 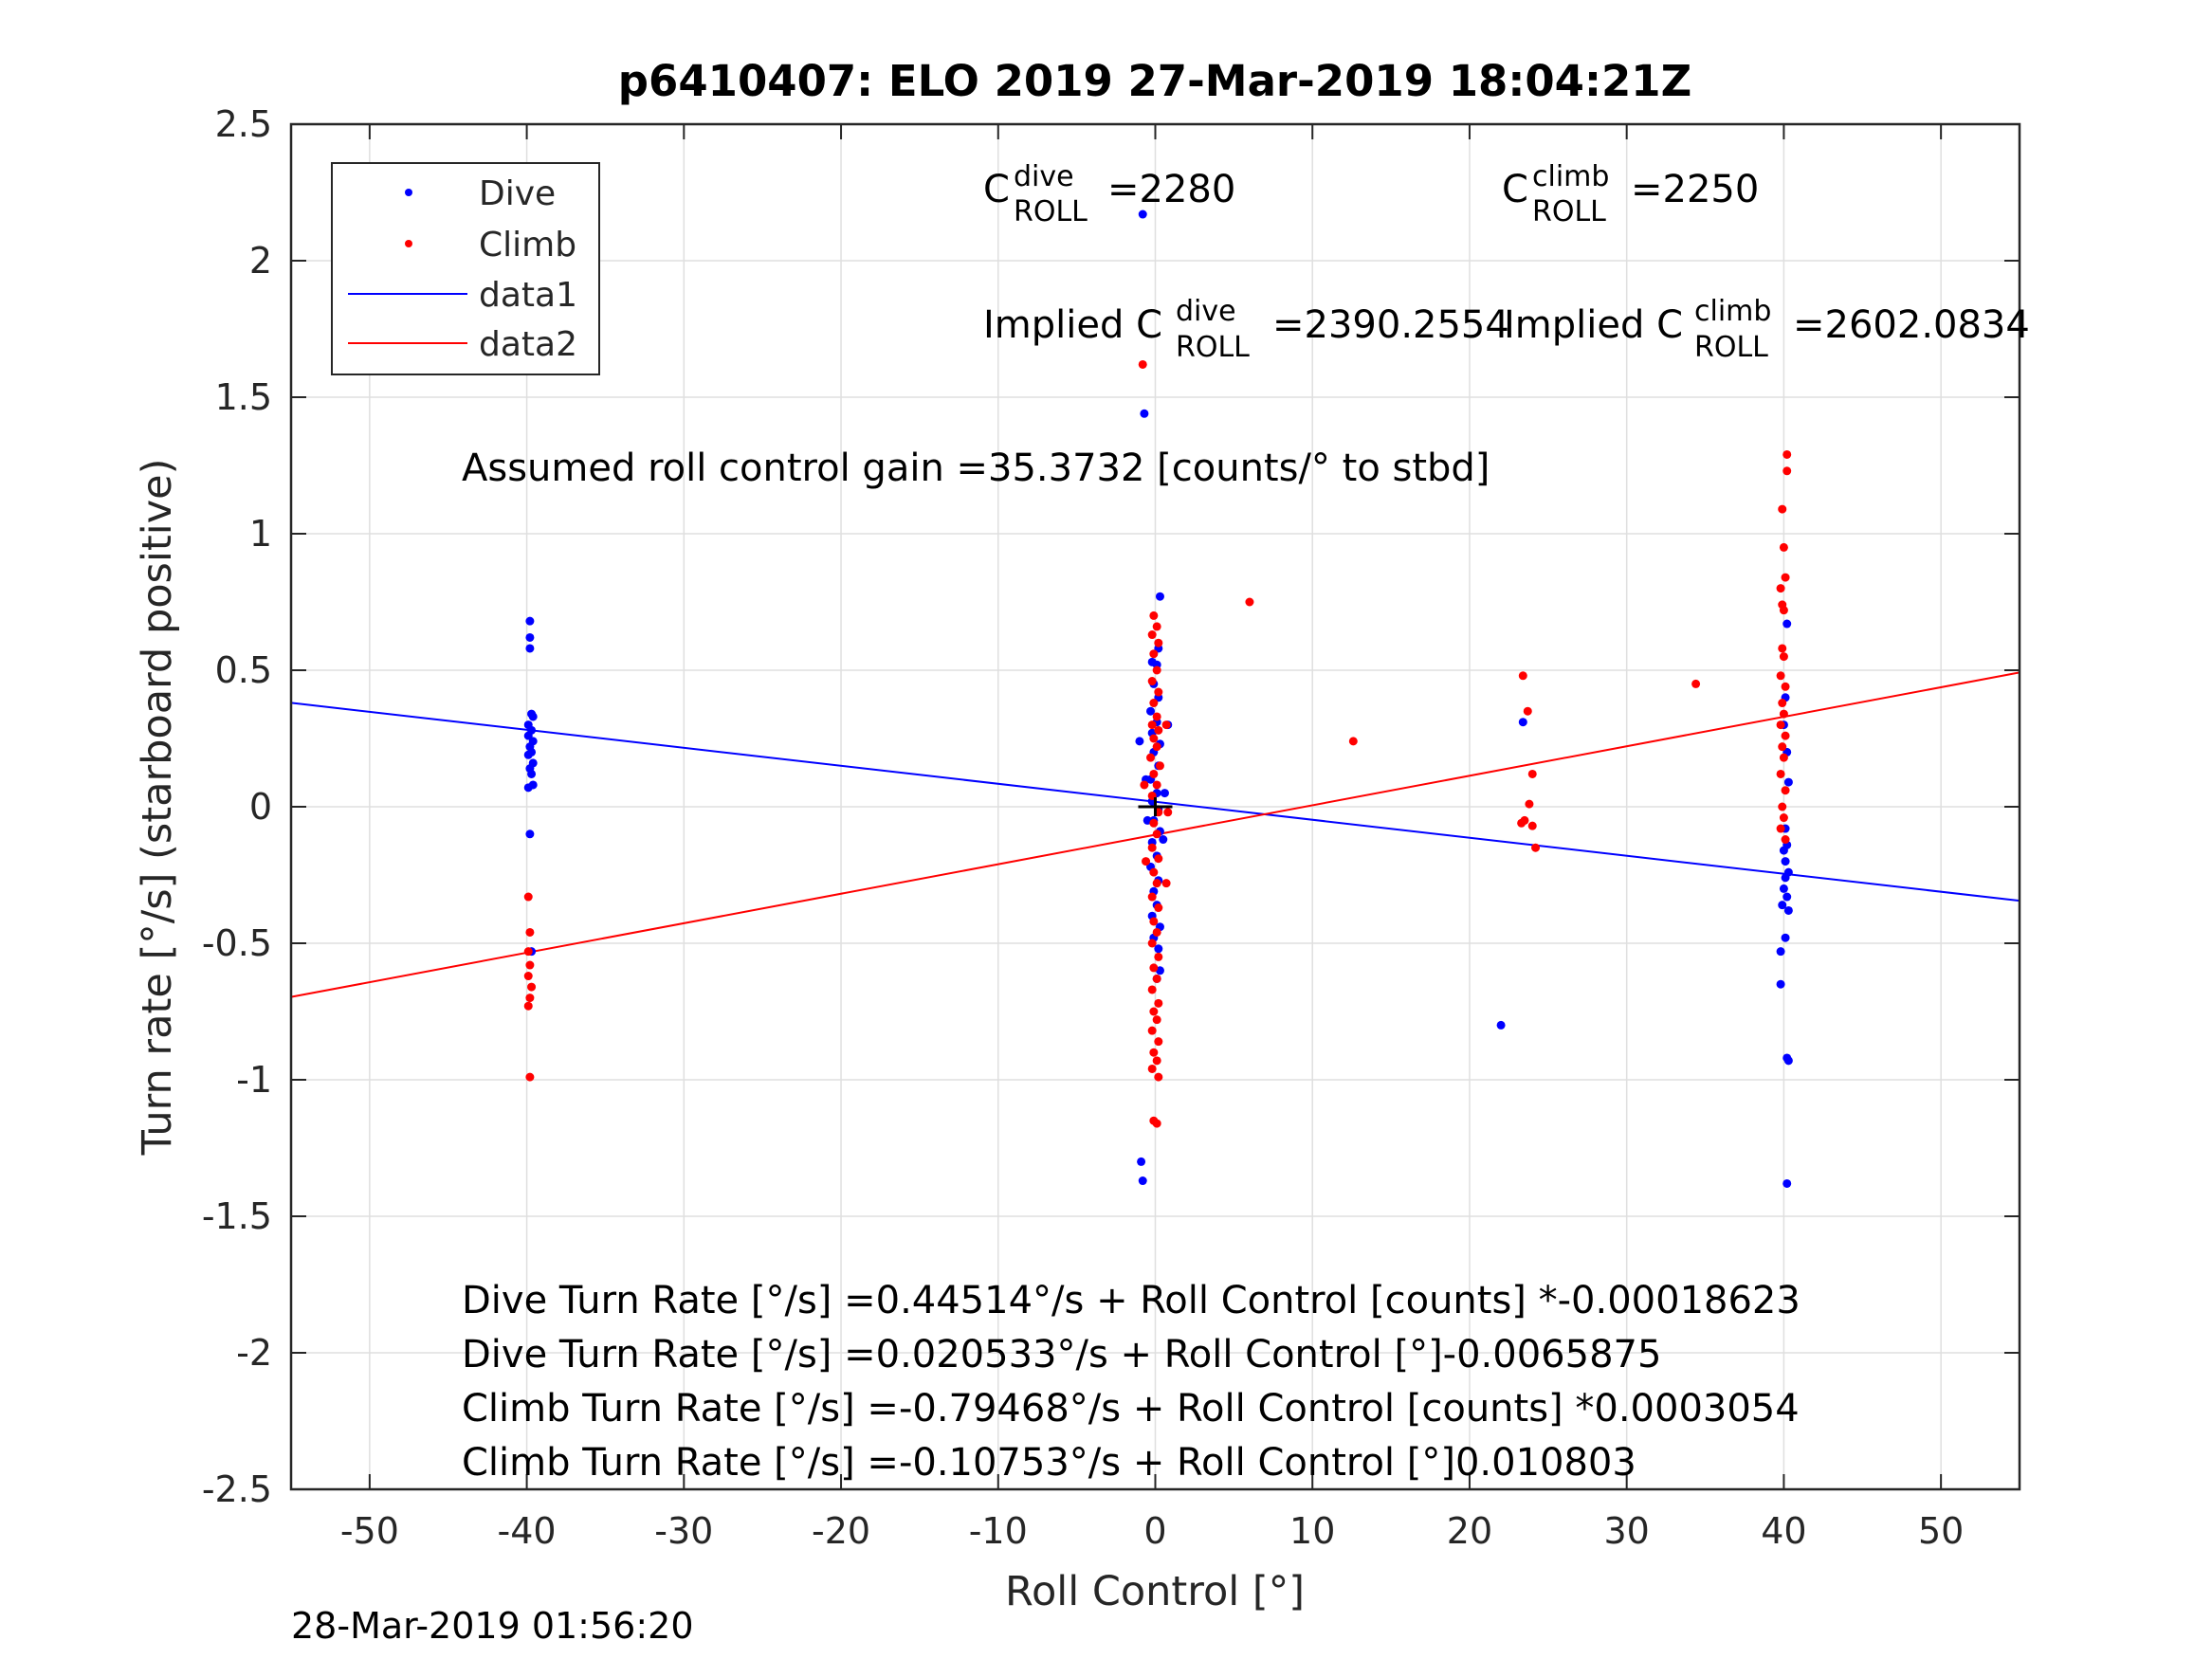 I want to click on c-dive-base: C, so click(x=996, y=189).